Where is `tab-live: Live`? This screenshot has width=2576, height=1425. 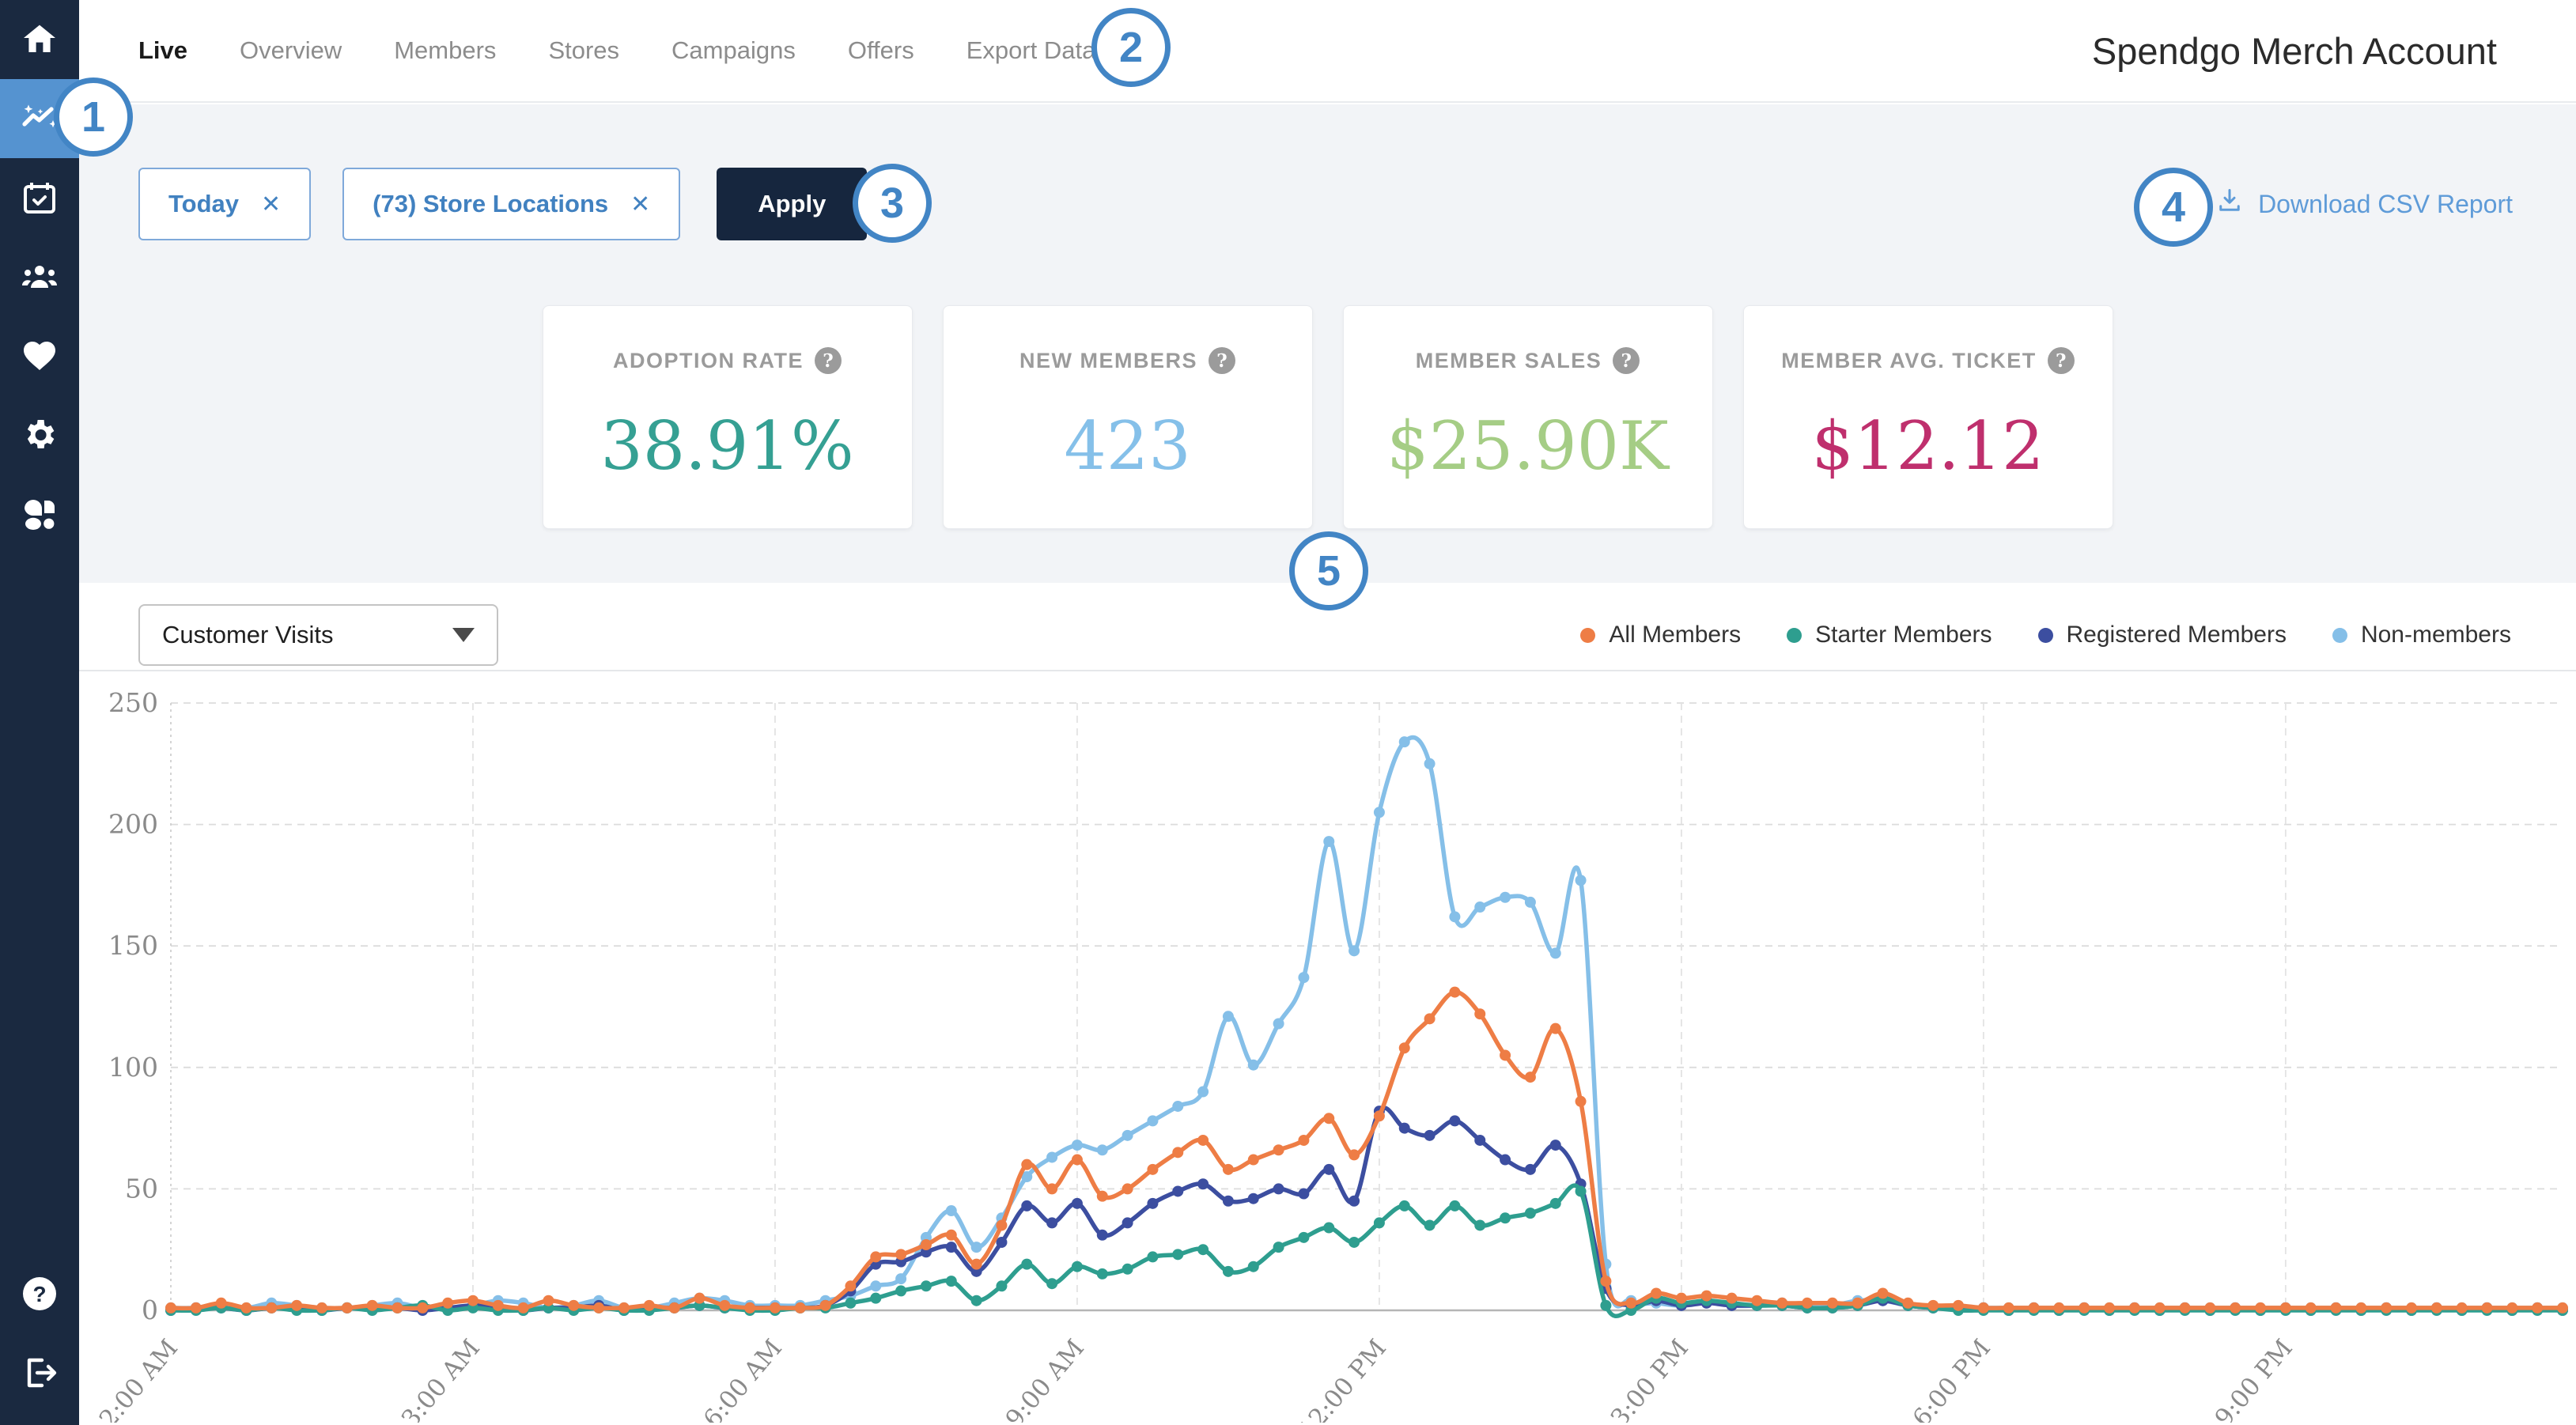 tab-live: Live is located at coordinates (163, 50).